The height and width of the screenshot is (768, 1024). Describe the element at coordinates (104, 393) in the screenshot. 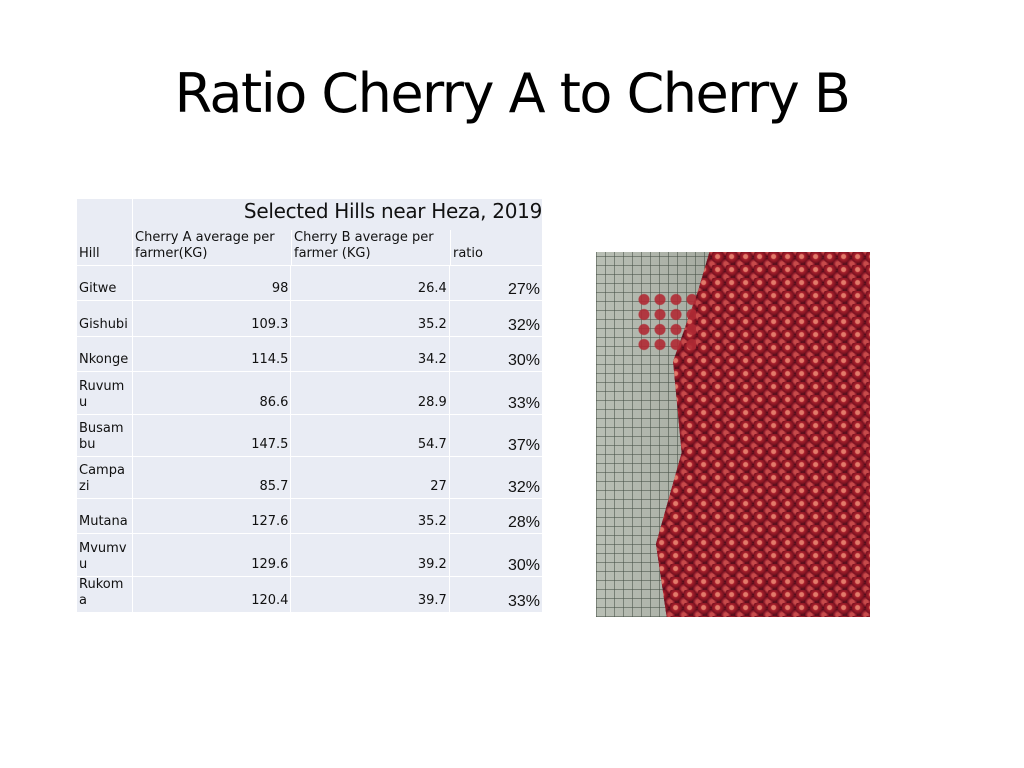

I see `hill-cell: Ruvumu` at that location.